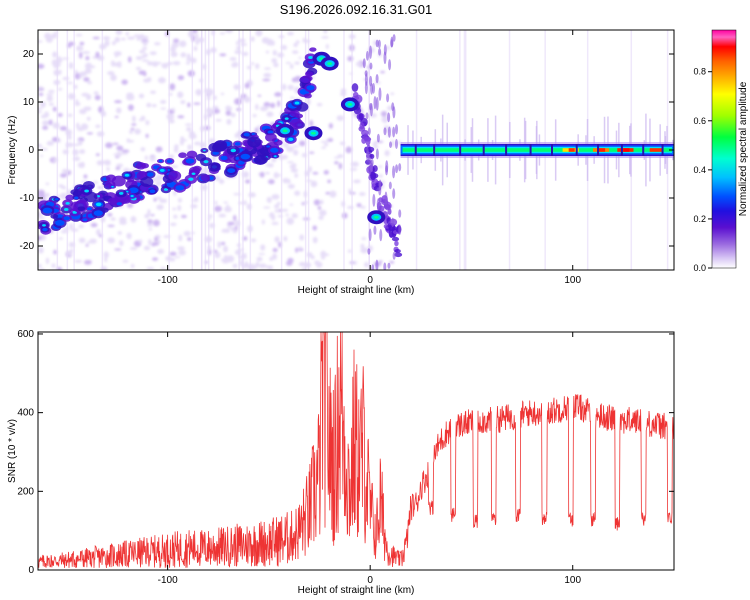 The image size is (750, 600). What do you see at coordinates (12, 150) in the screenshot?
I see `spectrogram-ylabel: Frequency (Hz)` at bounding box center [12, 150].